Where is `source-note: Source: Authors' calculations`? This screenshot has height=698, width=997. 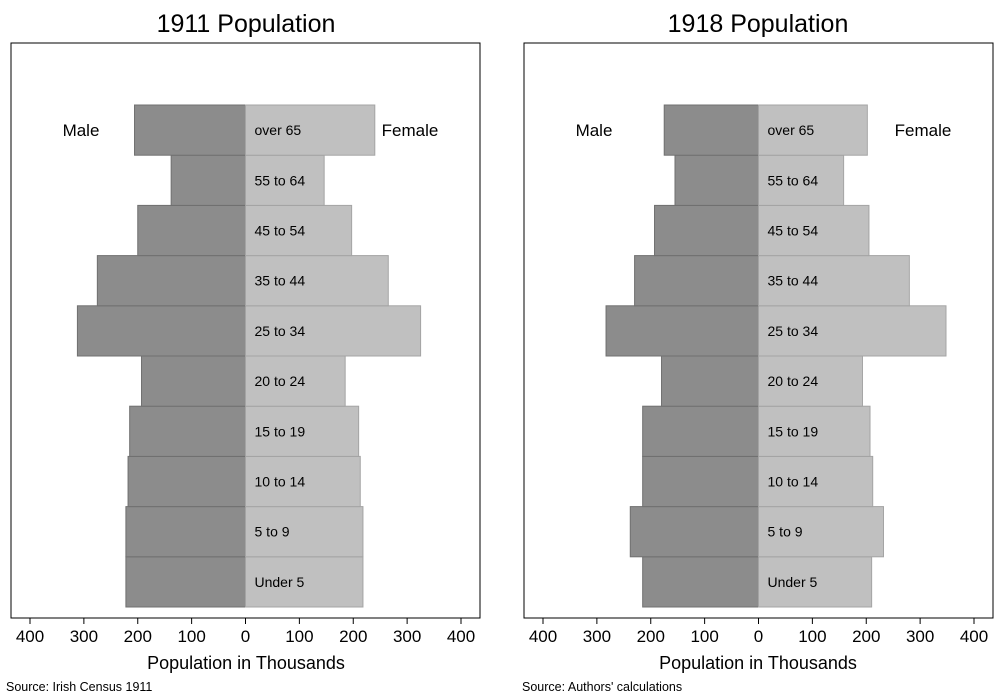 source-note: Source: Authors' calculations is located at coordinates (602, 687).